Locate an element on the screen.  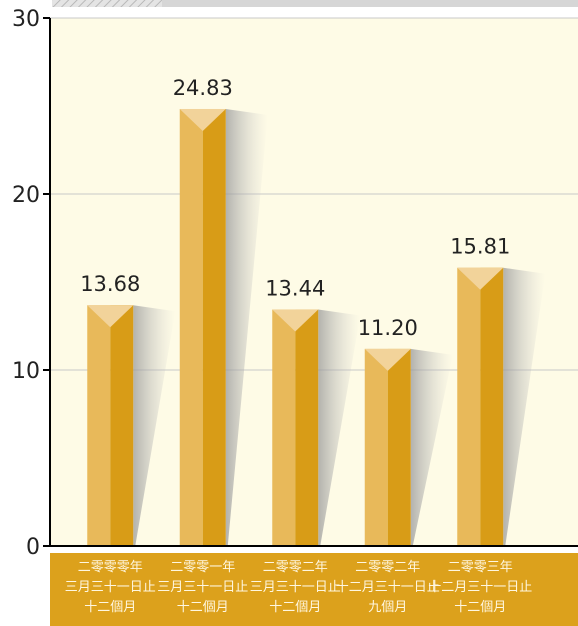
top-band-hatch is located at coordinates (107, 3).